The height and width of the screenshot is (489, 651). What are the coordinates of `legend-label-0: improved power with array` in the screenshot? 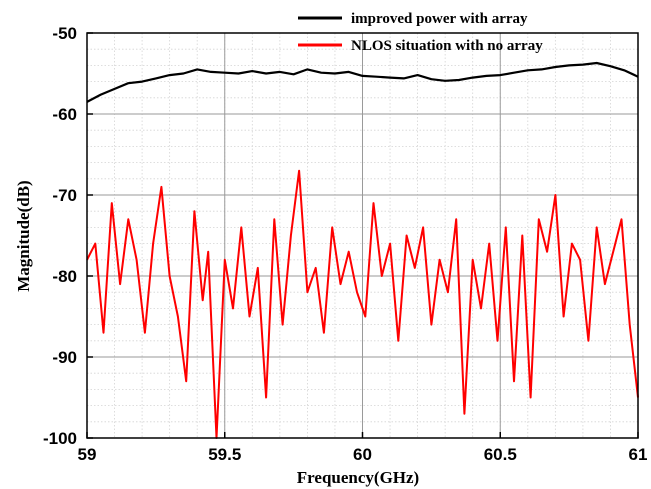 It's located at (439, 19).